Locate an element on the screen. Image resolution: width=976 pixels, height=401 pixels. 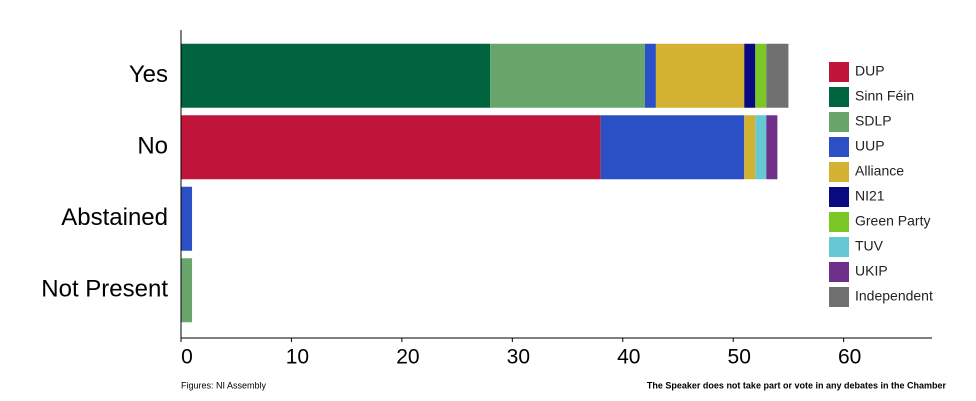
x-tick-label: 40 is located at coordinates (628, 357).